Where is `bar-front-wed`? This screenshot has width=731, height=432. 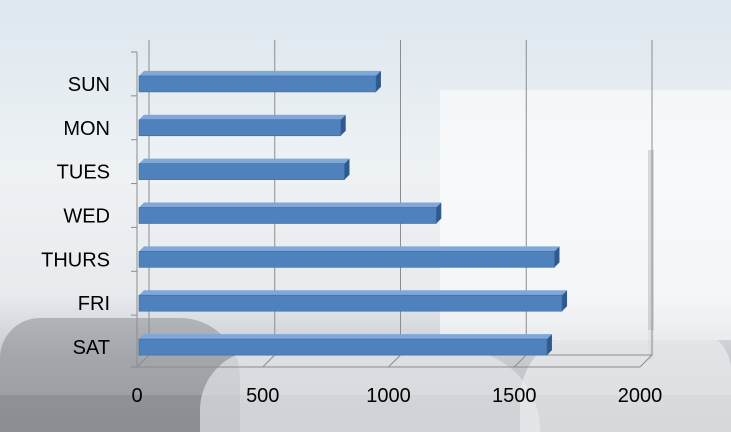 bar-front-wed is located at coordinates (287, 215).